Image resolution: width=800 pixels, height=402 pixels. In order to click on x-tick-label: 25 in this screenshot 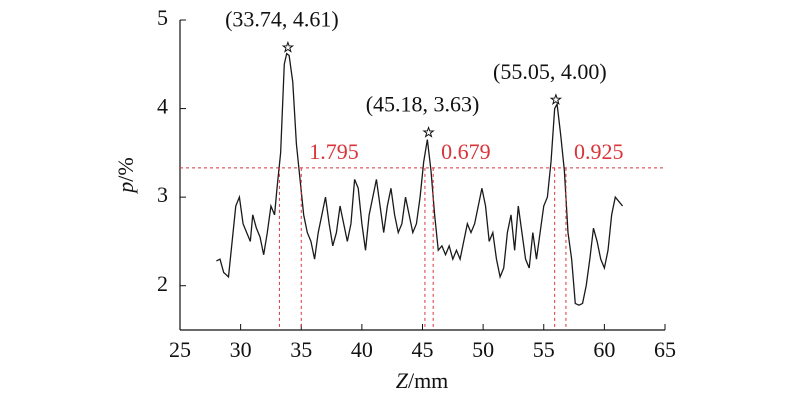, I will do `click(180, 349)`.